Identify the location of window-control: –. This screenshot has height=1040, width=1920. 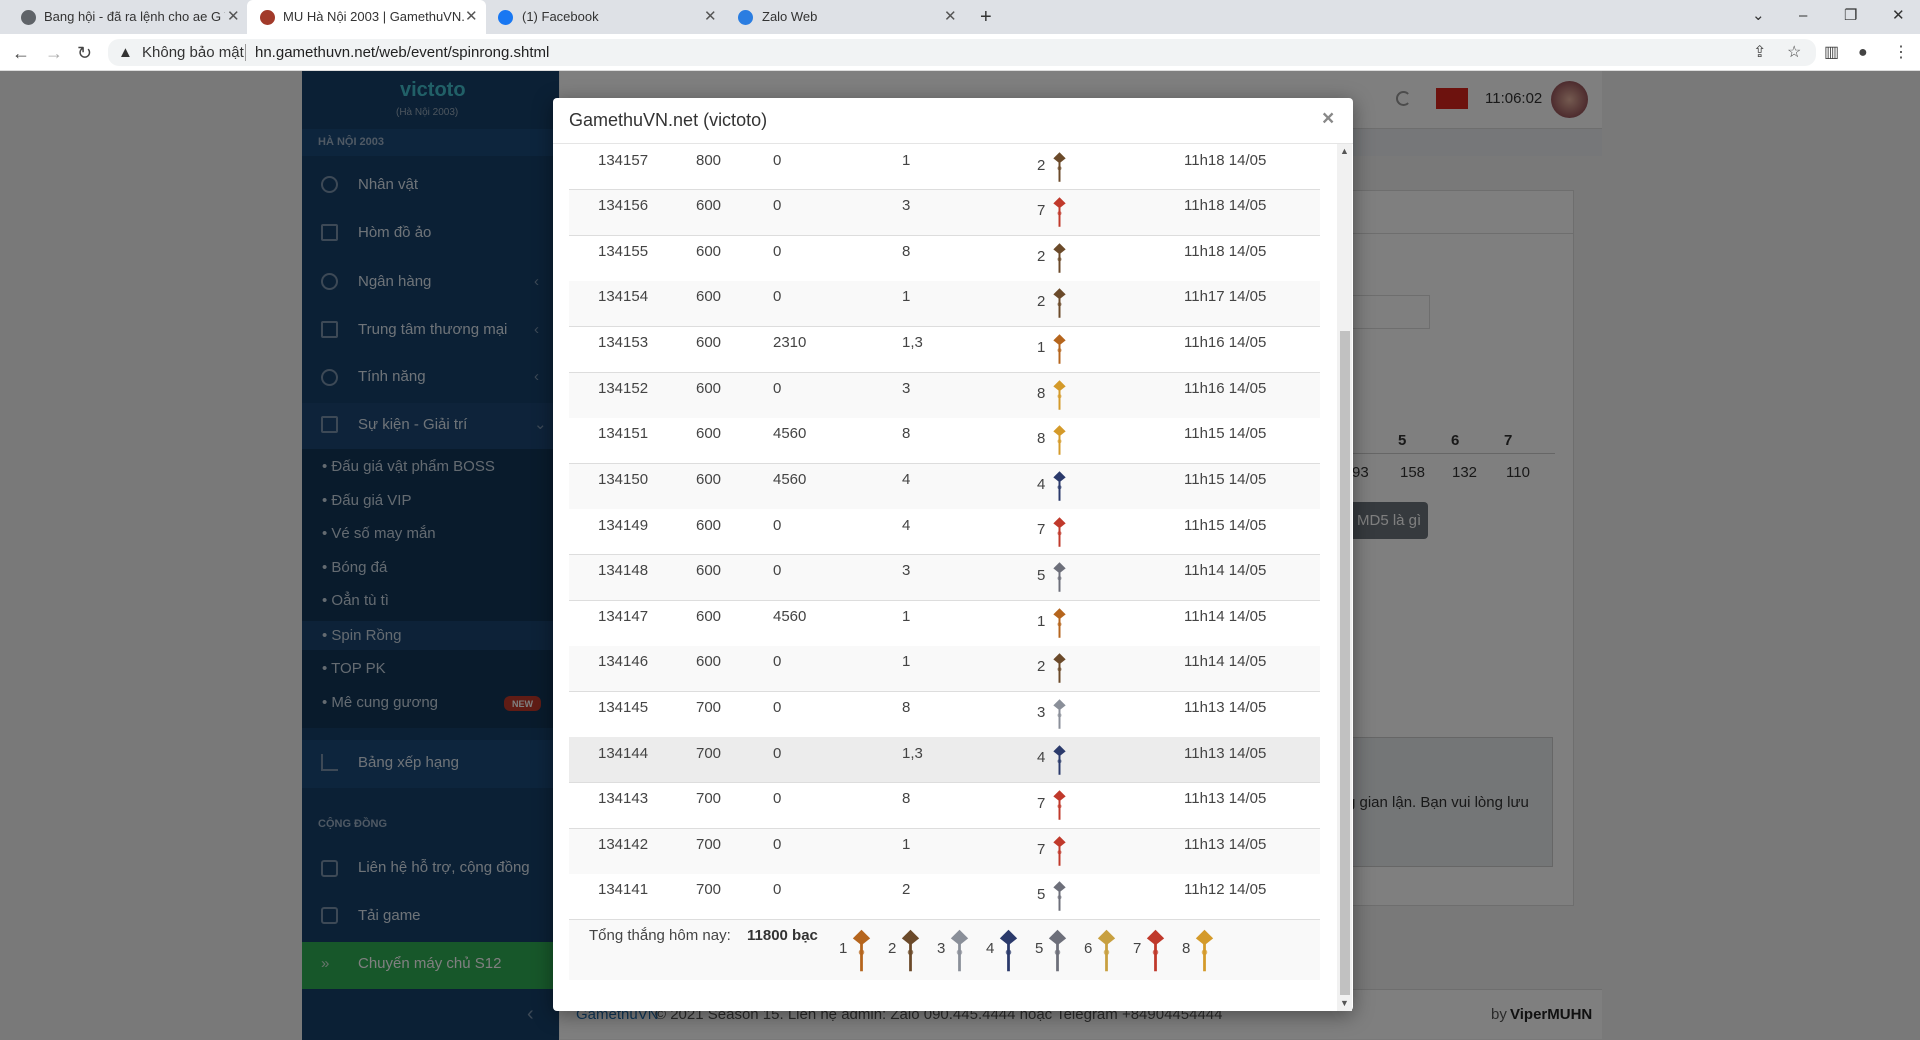
(1803, 15).